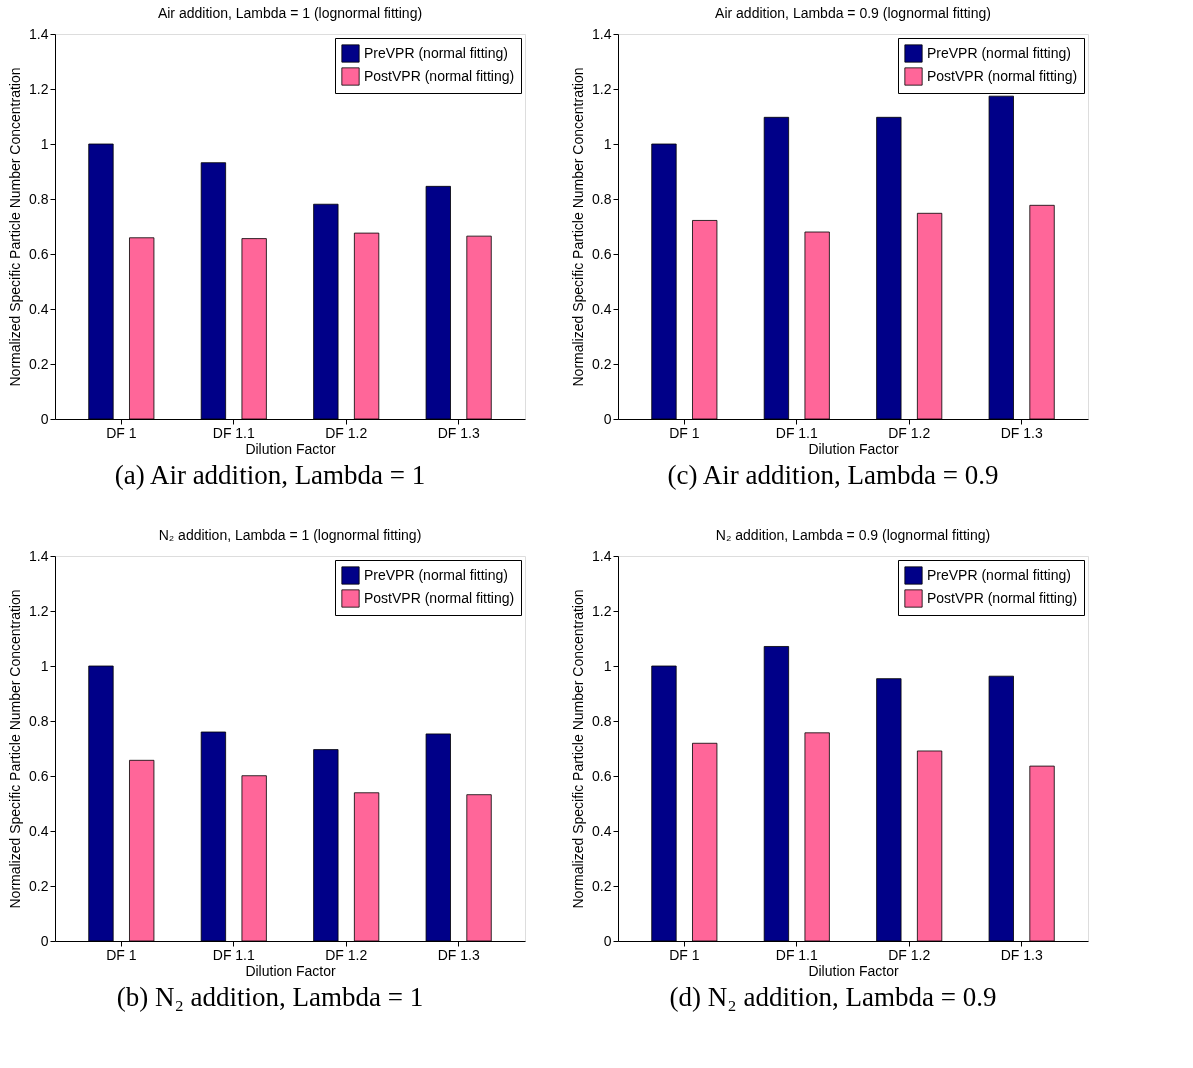 The image size is (1193, 1068). Describe the element at coordinates (833, 997) in the screenshot. I see `text: (d) N₂ addition, Lambda = 0.9` at that location.